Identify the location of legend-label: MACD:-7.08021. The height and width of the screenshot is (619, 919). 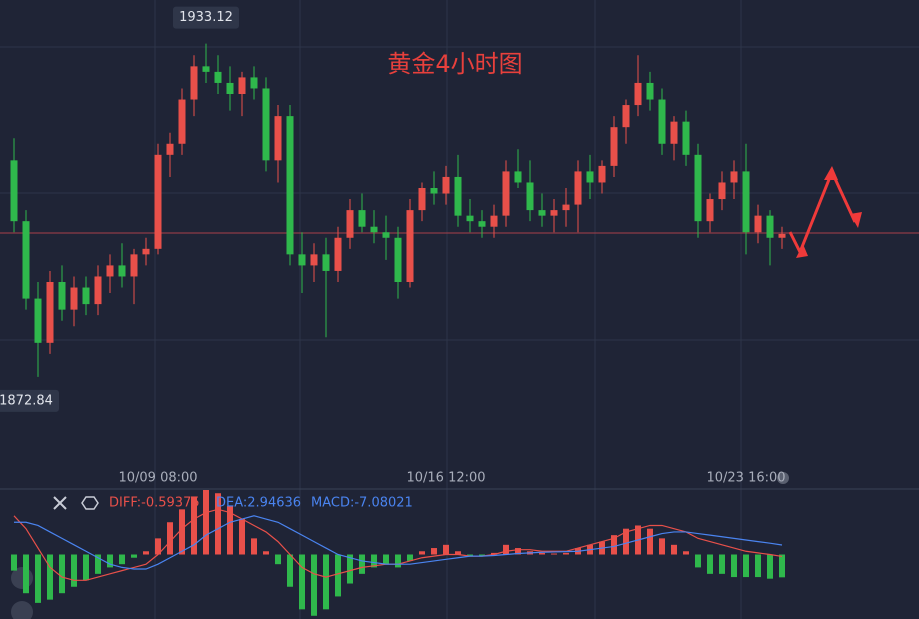
(362, 503).